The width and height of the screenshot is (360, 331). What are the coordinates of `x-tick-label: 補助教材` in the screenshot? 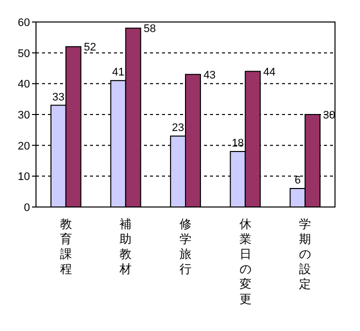 It's located at (125, 246).